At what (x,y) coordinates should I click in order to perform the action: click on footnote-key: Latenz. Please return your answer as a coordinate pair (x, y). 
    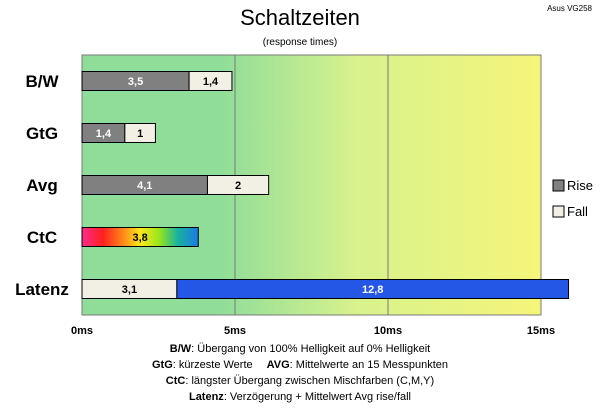
    Looking at the image, I should click on (206, 397).